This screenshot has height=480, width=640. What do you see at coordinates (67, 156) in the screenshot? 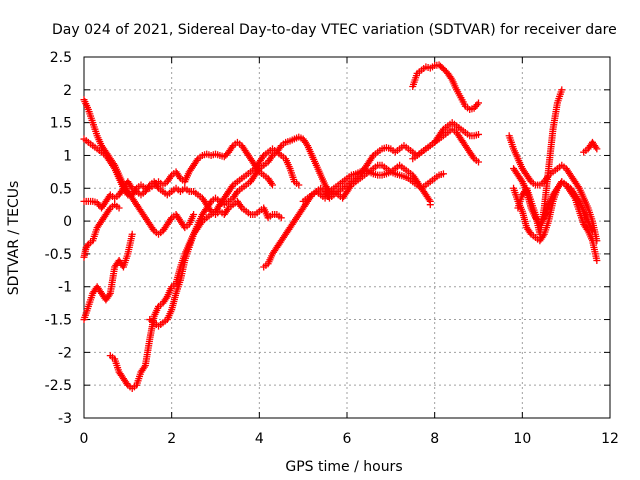
I see `y-tick-label: 1` at bounding box center [67, 156].